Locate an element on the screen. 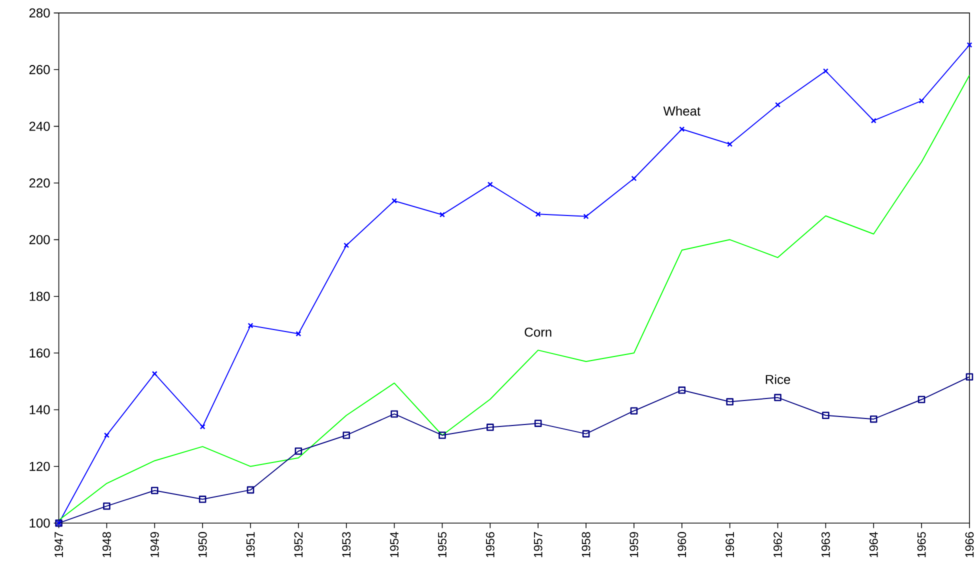 This screenshot has height=586, width=977. x-tick-label: 1962 is located at coordinates (778, 545).